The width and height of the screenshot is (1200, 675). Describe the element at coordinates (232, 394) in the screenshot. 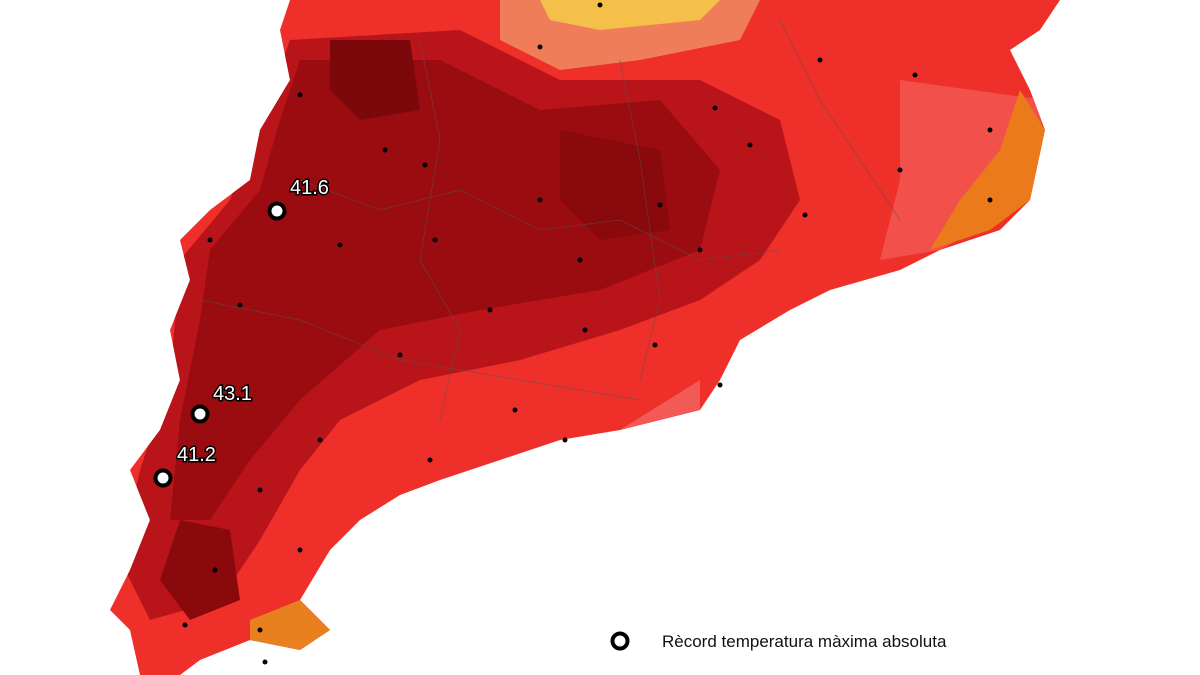

I see `record-label: 43.1` at that location.